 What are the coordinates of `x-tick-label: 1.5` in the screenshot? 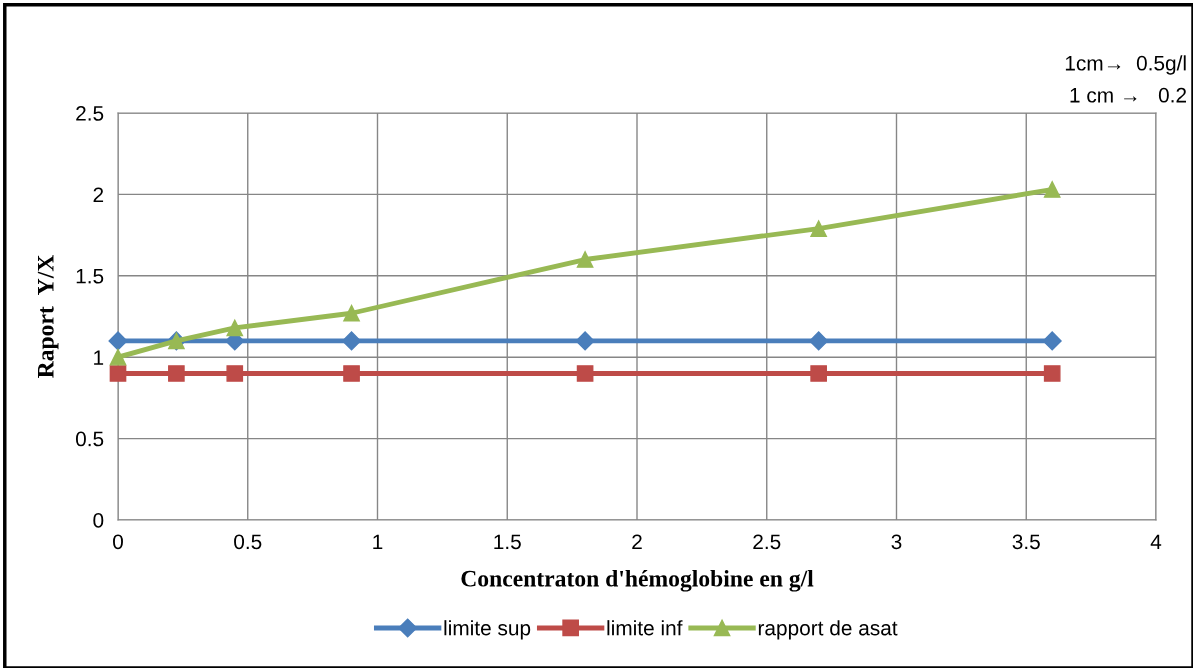 It's located at (507, 542).